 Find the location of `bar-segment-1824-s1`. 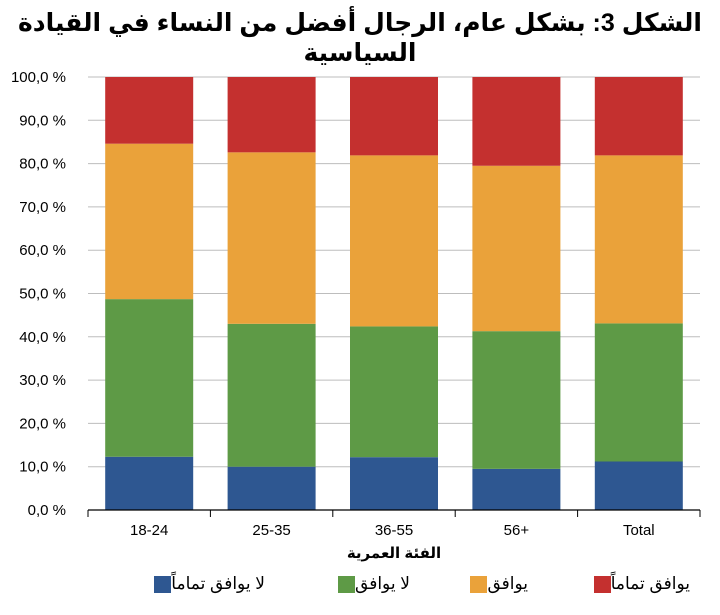

bar-segment-1824-s1 is located at coordinates (149, 378).